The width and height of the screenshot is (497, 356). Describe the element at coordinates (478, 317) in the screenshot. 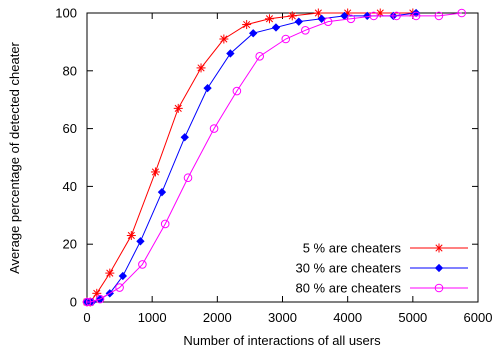

I see `x-tick-label: 6000` at that location.